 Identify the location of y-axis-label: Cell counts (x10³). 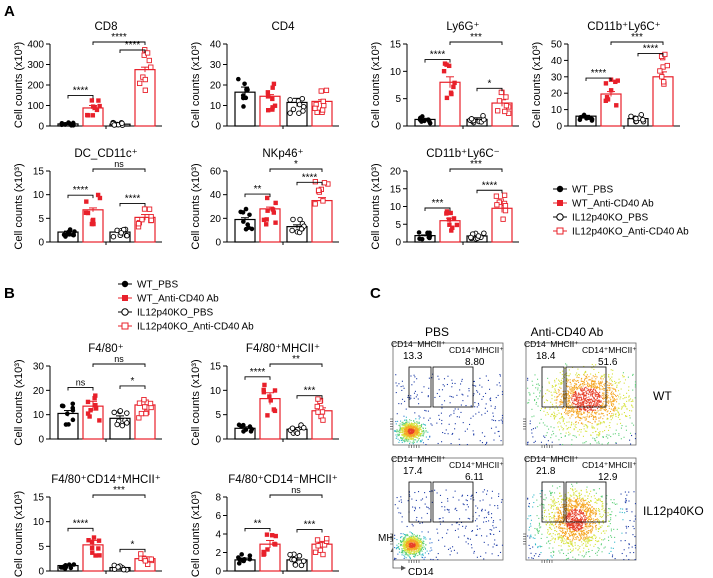
(19, 534).